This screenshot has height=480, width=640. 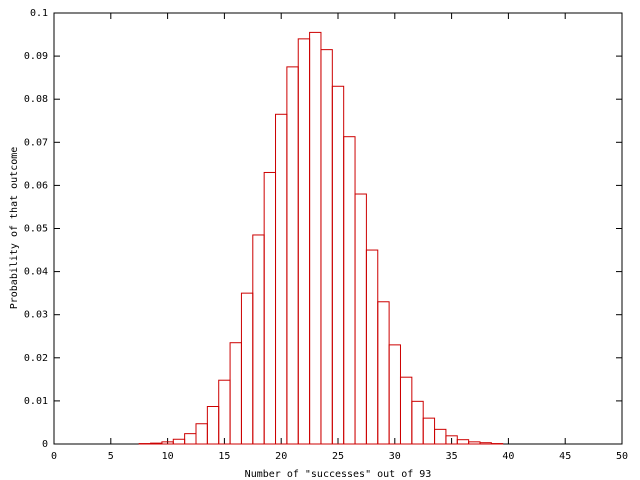 What do you see at coordinates (36, 99) in the screenshot?
I see `y-tick-label: 0.08` at bounding box center [36, 99].